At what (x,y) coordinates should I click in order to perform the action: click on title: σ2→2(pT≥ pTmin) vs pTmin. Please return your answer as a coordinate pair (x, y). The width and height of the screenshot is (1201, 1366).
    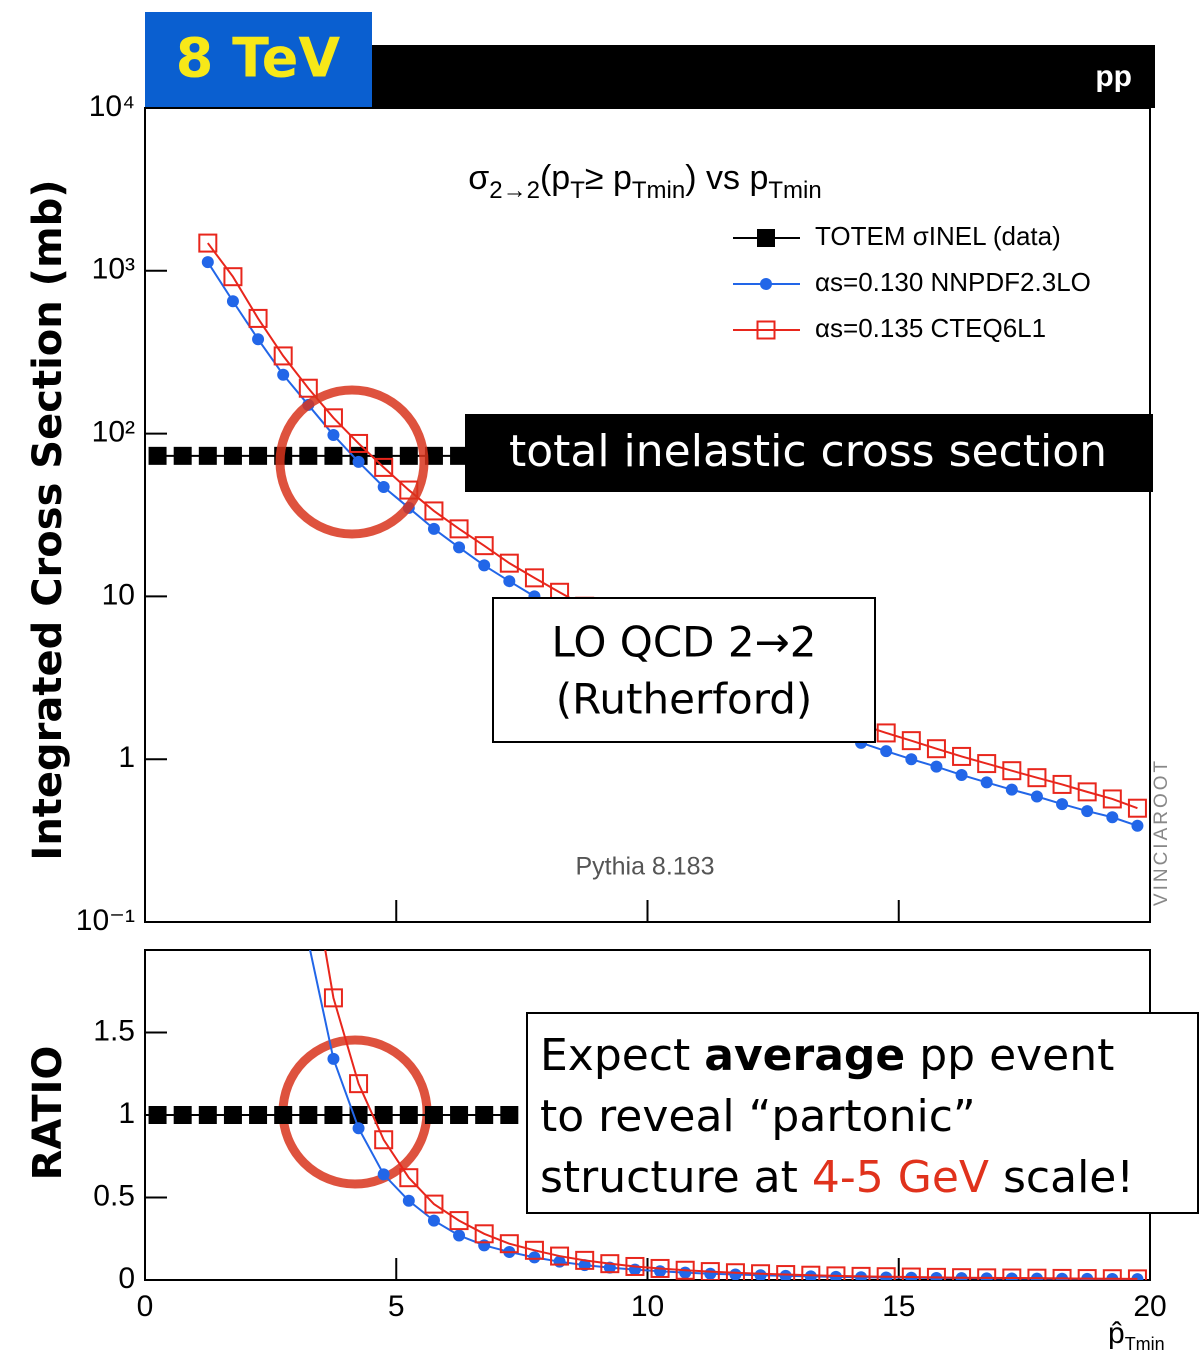
    Looking at the image, I should click on (644, 181).